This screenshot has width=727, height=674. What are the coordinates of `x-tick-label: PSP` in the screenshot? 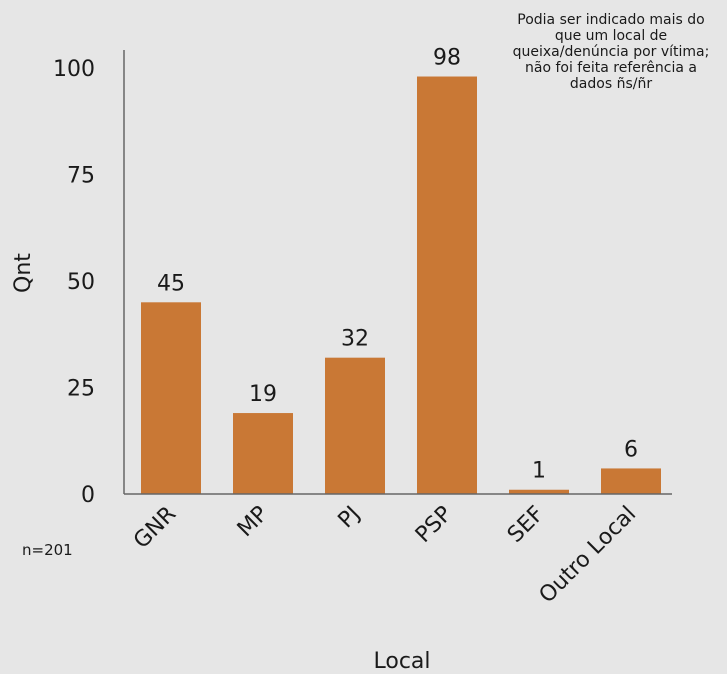 It's located at (434, 525).